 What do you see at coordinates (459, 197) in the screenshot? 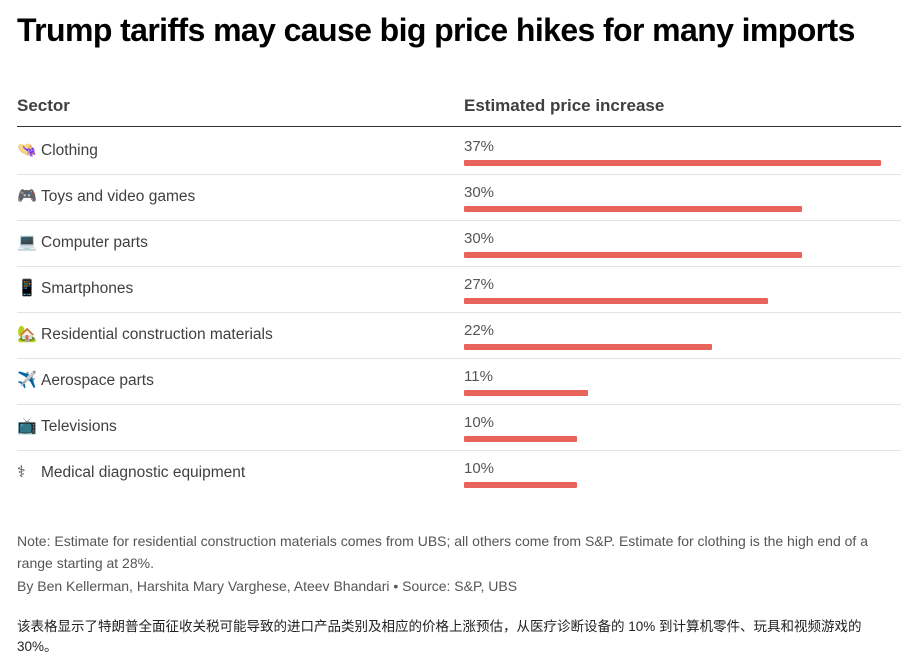
I see `table-row: 🎮 Toys and video games 30%` at bounding box center [459, 197].